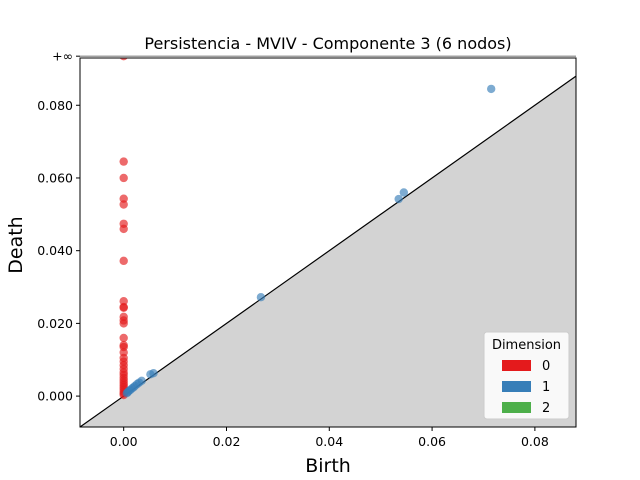 This screenshot has height=480, width=640. I want to click on x-tick-label: 0.08, so click(535, 441).